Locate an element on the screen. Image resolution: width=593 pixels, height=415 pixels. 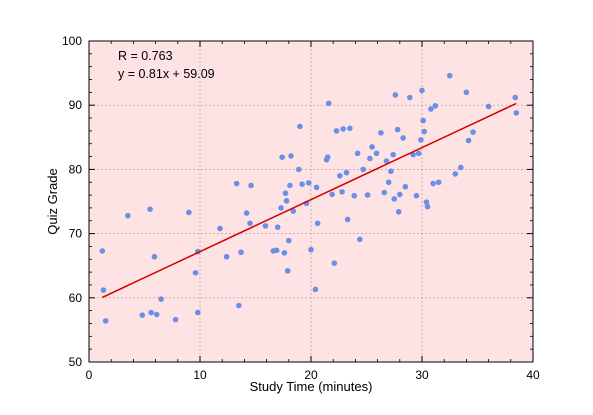
x-tick-label: 30 is located at coordinates (422, 375).